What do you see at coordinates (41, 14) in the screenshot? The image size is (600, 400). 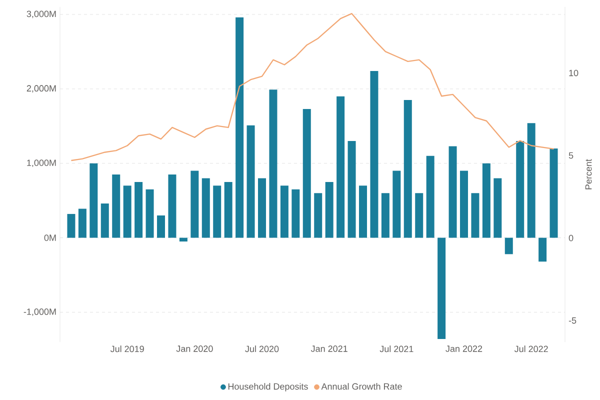 I see `y-tick-label: 3,000M` at bounding box center [41, 14].